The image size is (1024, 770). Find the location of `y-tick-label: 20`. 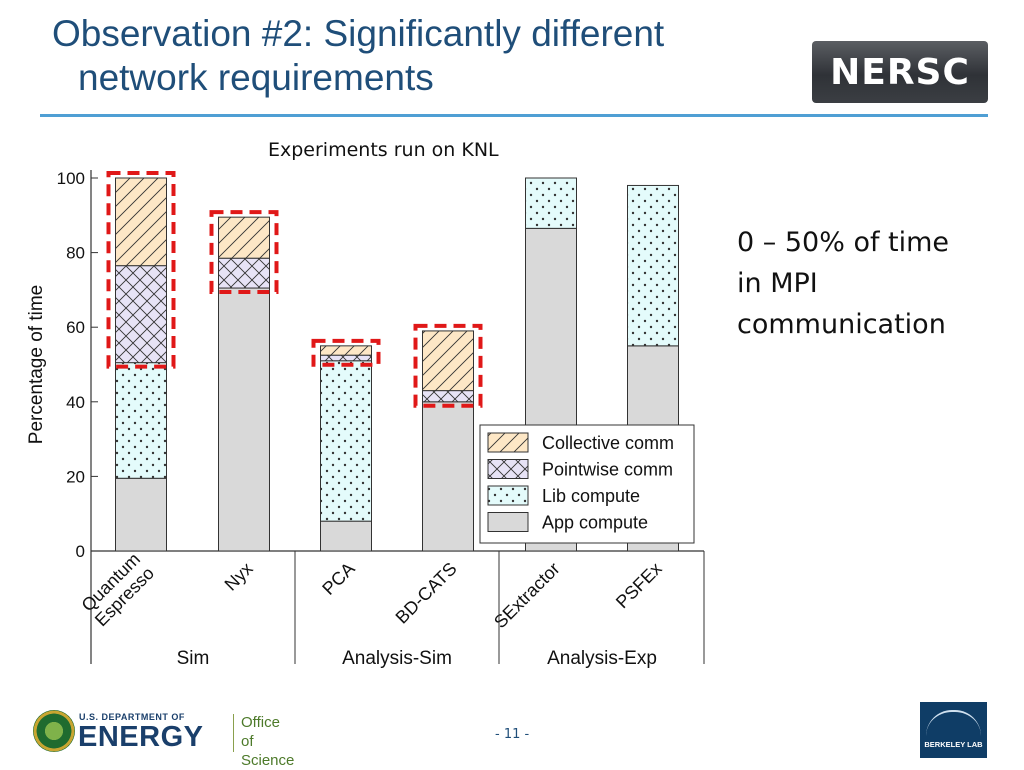

y-tick-label: 20 is located at coordinates (75, 476).